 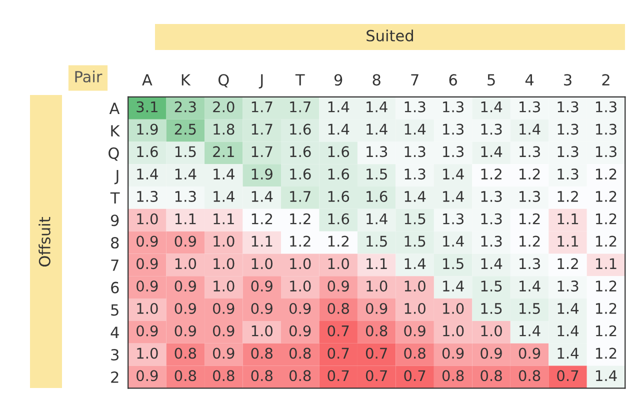 I want to click on x-tick-label: K, so click(x=186, y=80).